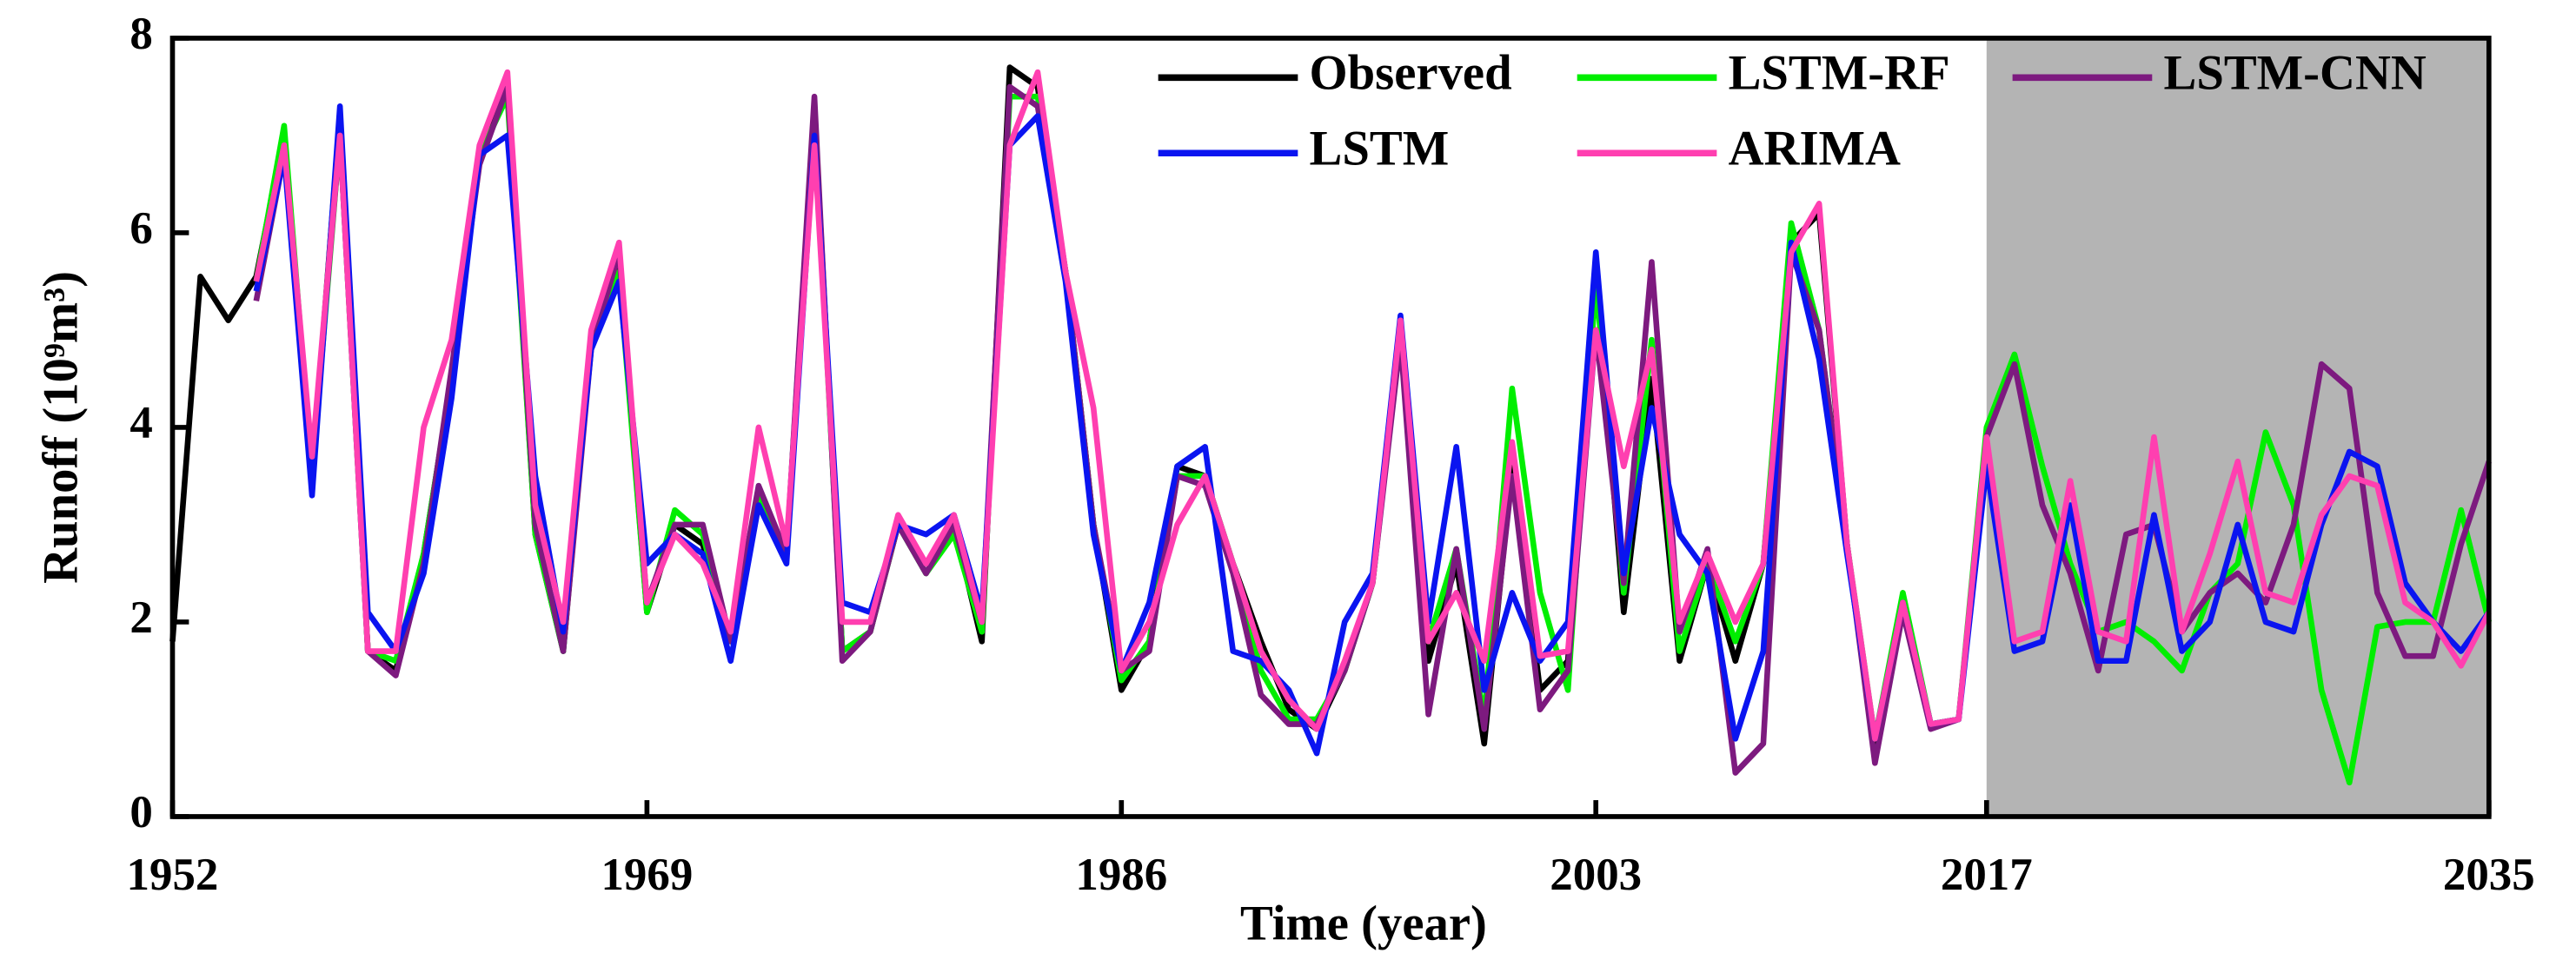 The height and width of the screenshot is (973, 2576). Describe the element at coordinates (1380, 148) in the screenshot. I see `legend-label: LSTM` at that location.